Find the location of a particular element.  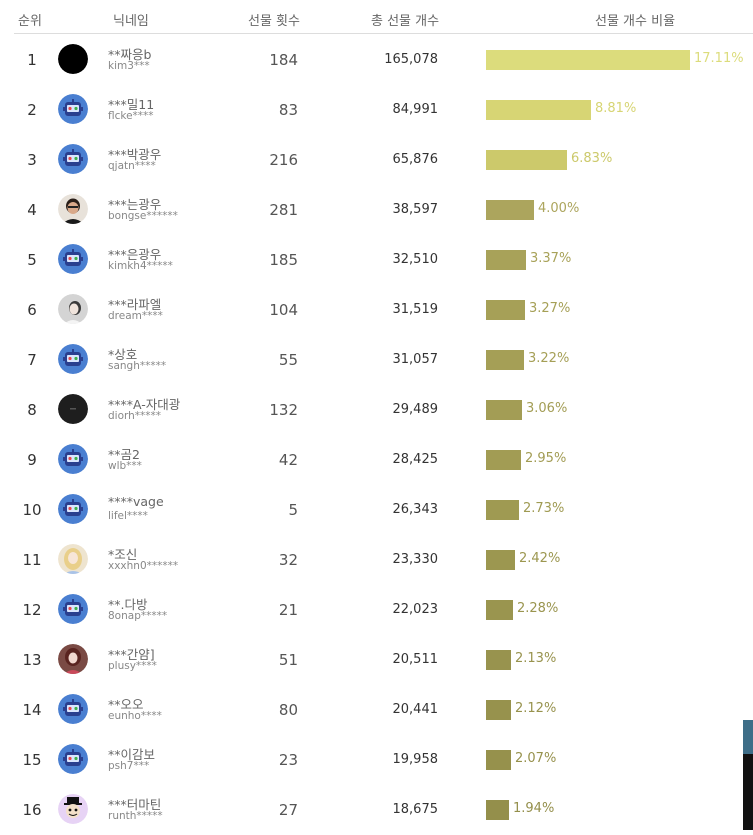

ratio-percent: 2.13% is located at coordinates (536, 658).